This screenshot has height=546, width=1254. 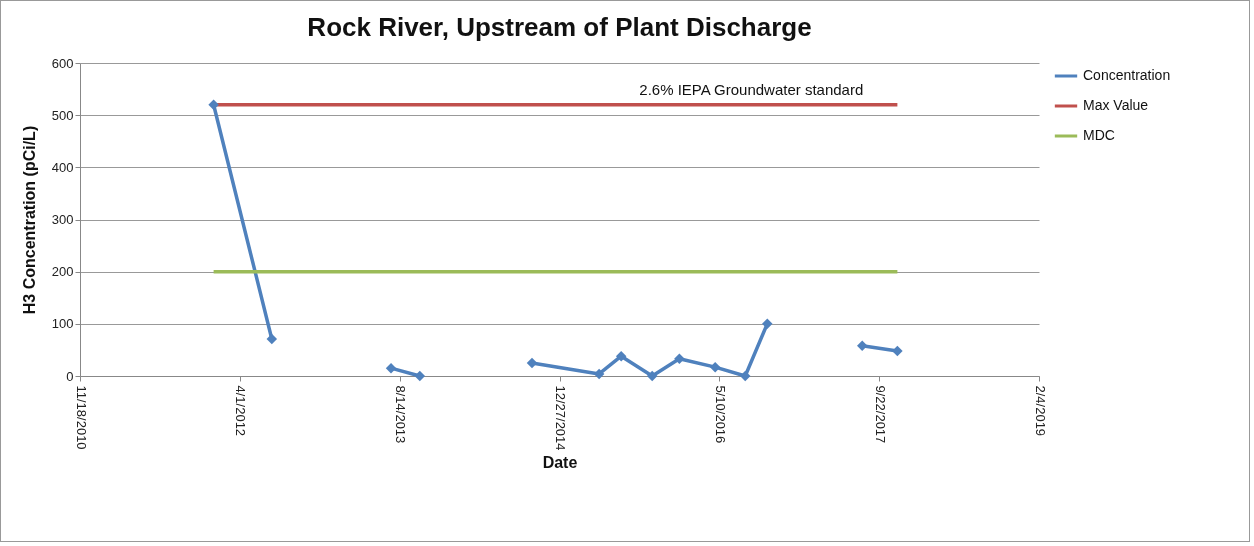 What do you see at coordinates (62, 115) in the screenshot?
I see `y-tick-label: 500` at bounding box center [62, 115].